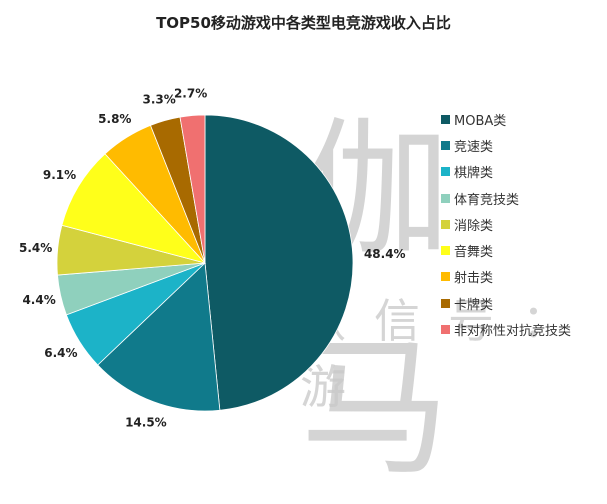  What do you see at coordinates (506, 303) in the screenshot?
I see `legend-item: 卡牌类` at bounding box center [506, 303].